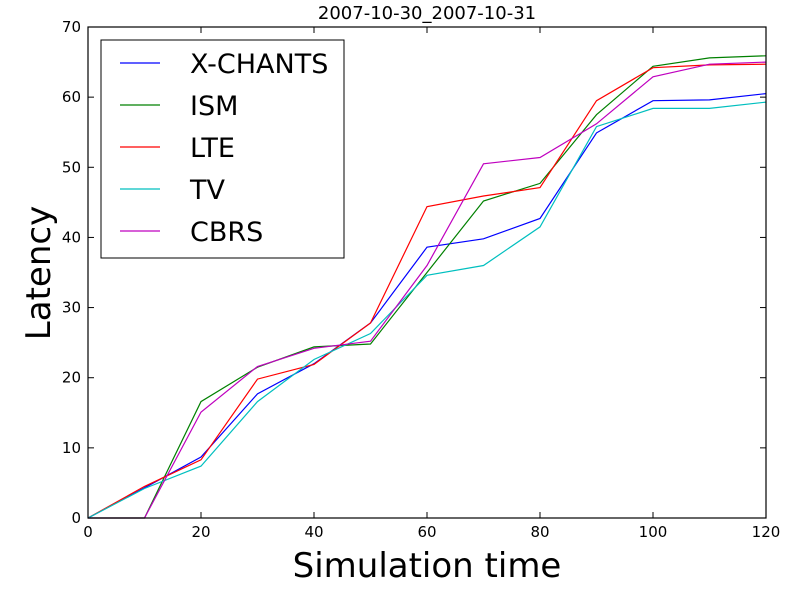 This screenshot has height=600, width=800. Describe the element at coordinates (71, 308) in the screenshot. I see `y-tick-label: 30` at that location.